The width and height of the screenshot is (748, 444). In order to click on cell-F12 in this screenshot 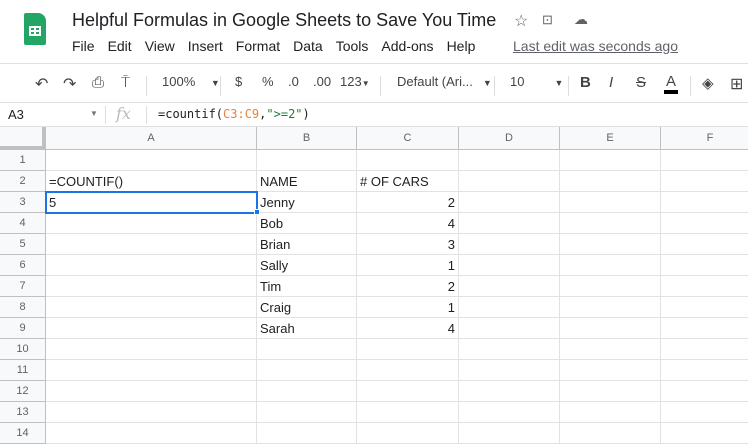, I will do `click(704, 391)`.